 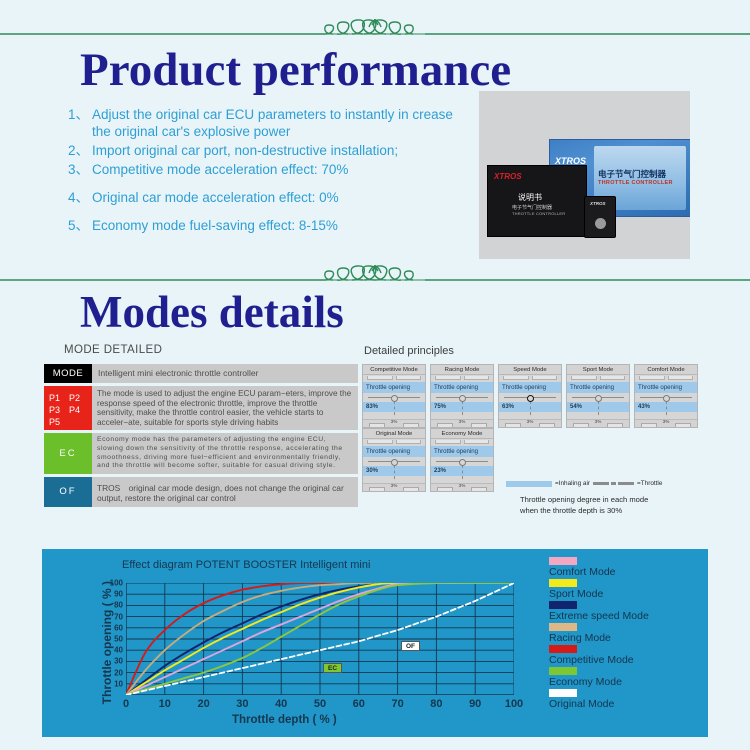 I want to click on mode-key: MODE, so click(x=68, y=373).